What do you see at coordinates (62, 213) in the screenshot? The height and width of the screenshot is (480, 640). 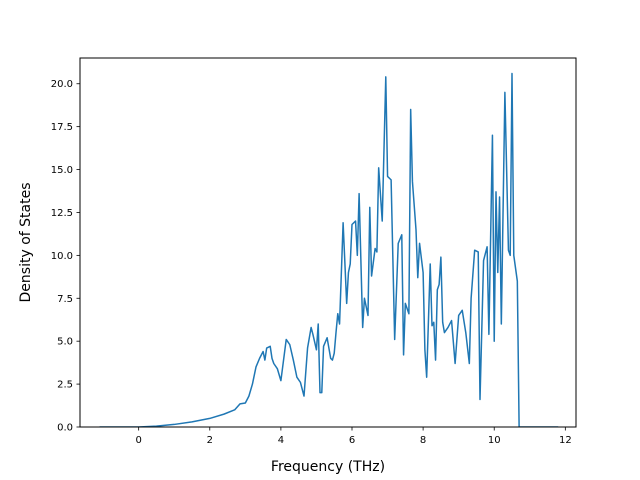 I see `y-tick-label: 12.5` at bounding box center [62, 213].